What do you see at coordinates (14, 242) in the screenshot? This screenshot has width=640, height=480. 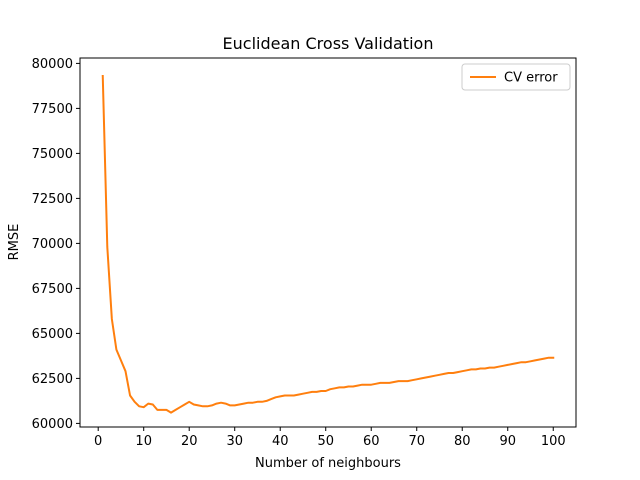 I see `y-axis-title: RMSE` at bounding box center [14, 242].